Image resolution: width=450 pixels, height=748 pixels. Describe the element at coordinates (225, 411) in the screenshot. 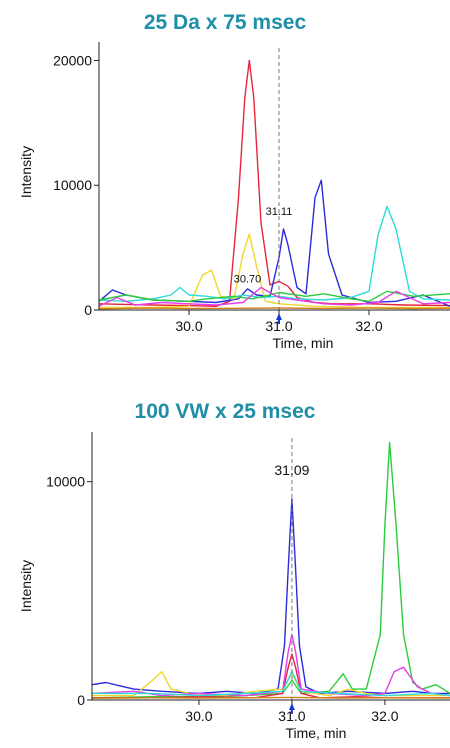

I see `chart-title-bottom: 100 VW x 25 msec` at that location.